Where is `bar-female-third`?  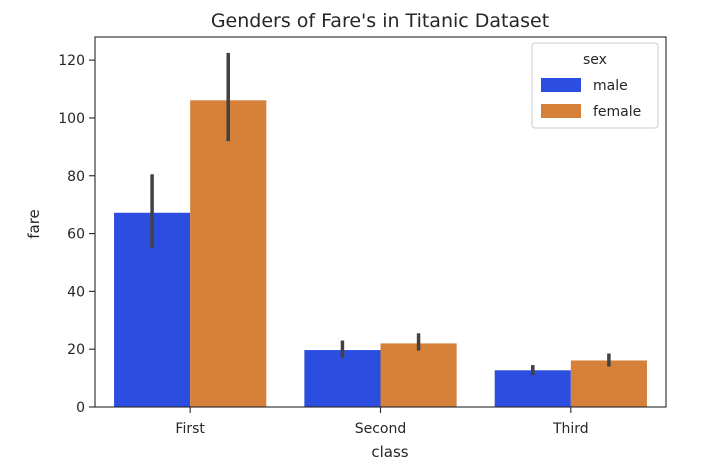 bar-female-third is located at coordinates (608, 383).